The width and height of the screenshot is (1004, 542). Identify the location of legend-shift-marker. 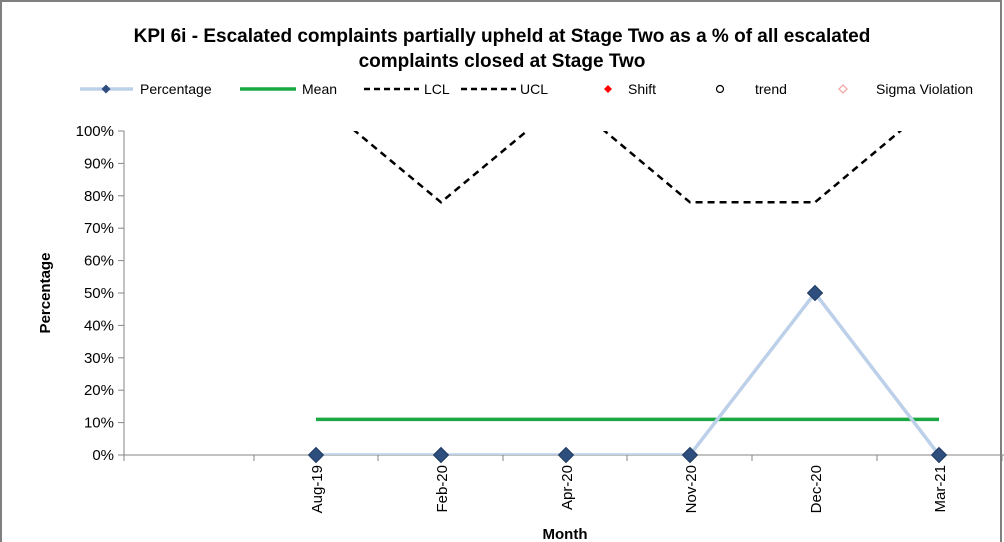
(608, 89).